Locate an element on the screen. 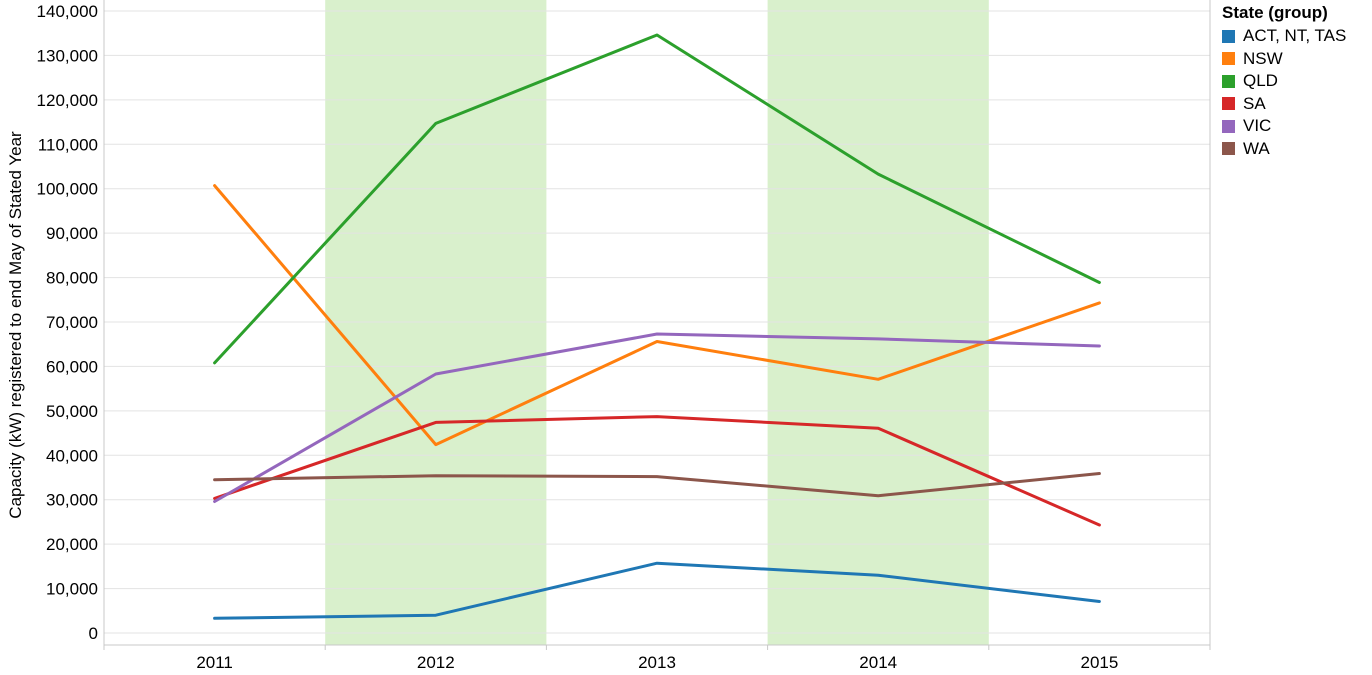 This screenshot has width=1372, height=675. legend-label: NSW is located at coordinates (1263, 58).